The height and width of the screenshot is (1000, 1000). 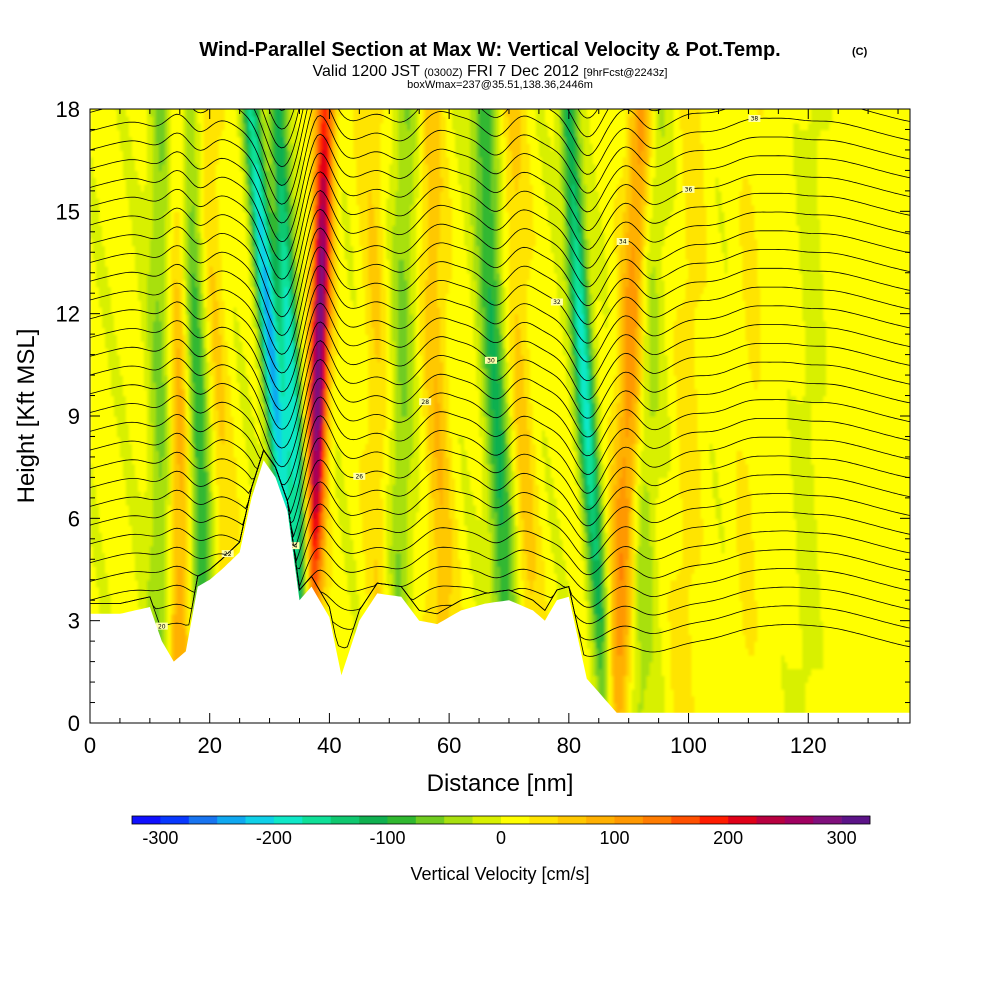 I want to click on subtitle-fcst: [9hrFcst@2243z], so click(x=626, y=73).